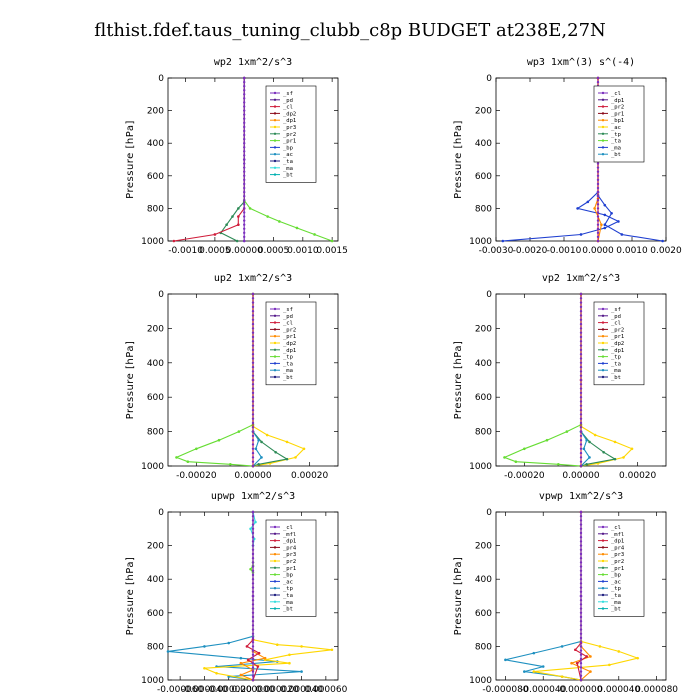  I want to click on x-tick-label: -0.000040, so click(543, 690).